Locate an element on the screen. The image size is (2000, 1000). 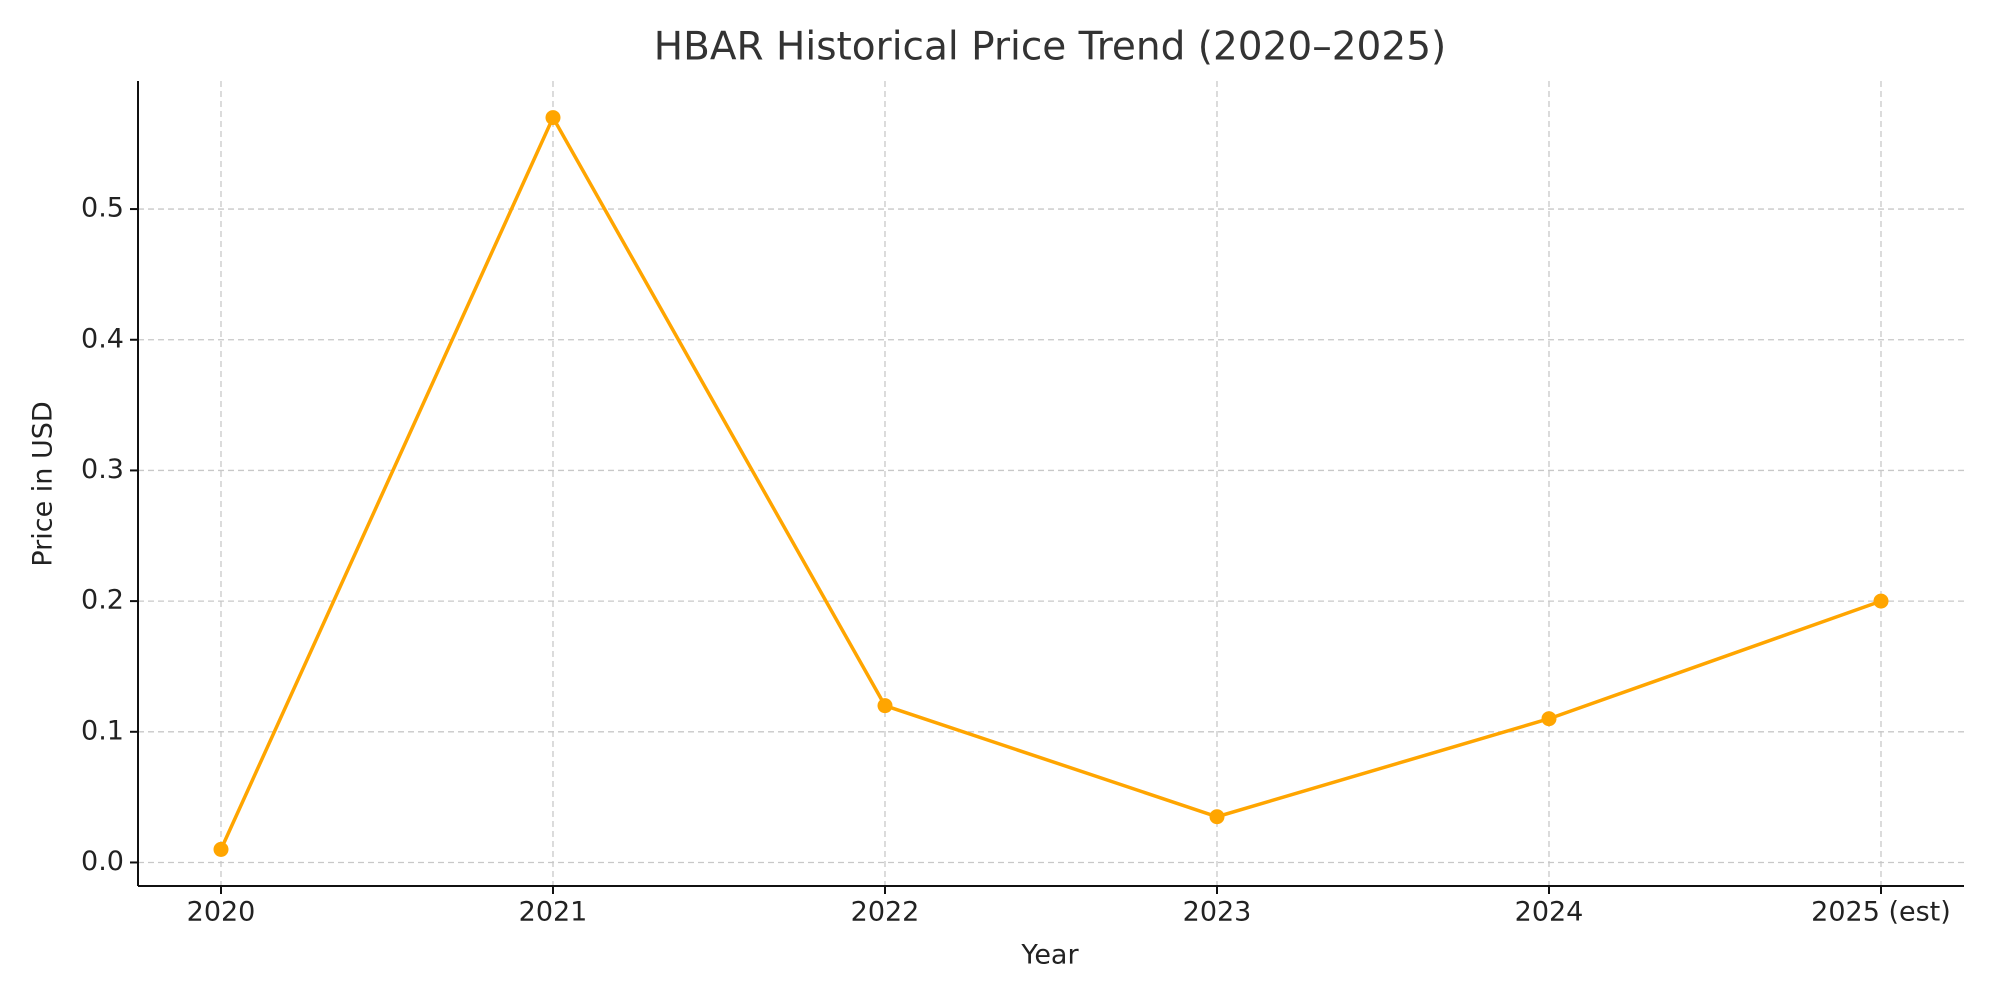
x-tick-label: 2025 (est) is located at coordinates (1881, 912).